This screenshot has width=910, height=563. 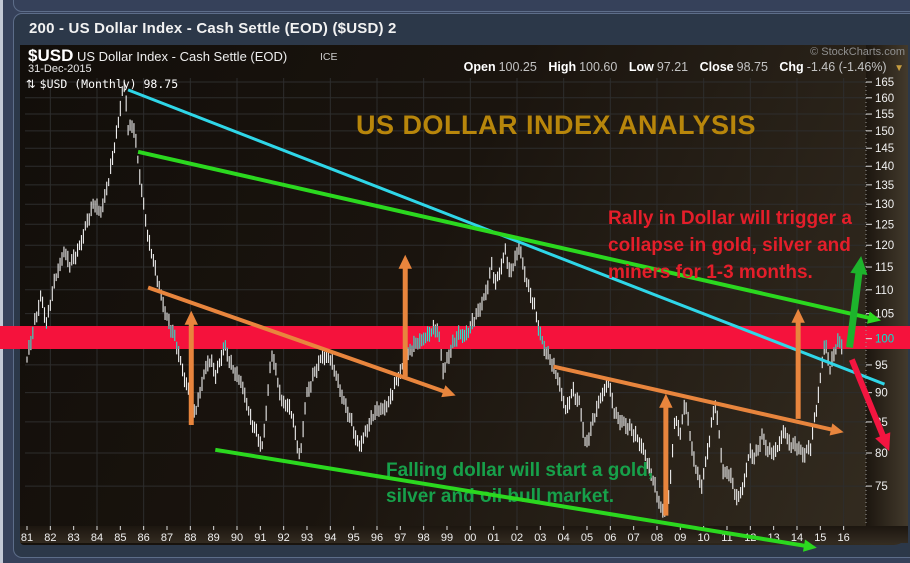 What do you see at coordinates (448, 391) in the screenshot?
I see `orange-upper-channel-line-head` at bounding box center [448, 391].